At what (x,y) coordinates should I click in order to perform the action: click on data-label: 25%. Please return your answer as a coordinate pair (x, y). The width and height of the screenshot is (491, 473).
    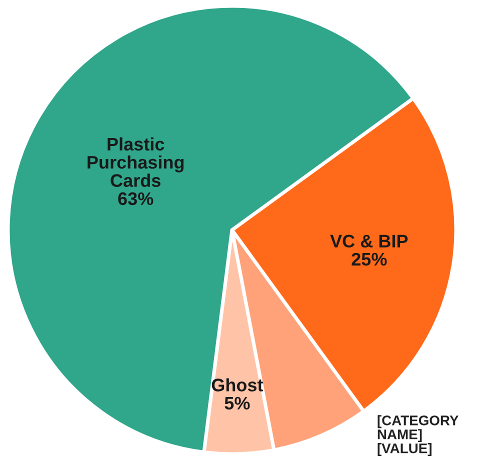
    Looking at the image, I should click on (369, 259).